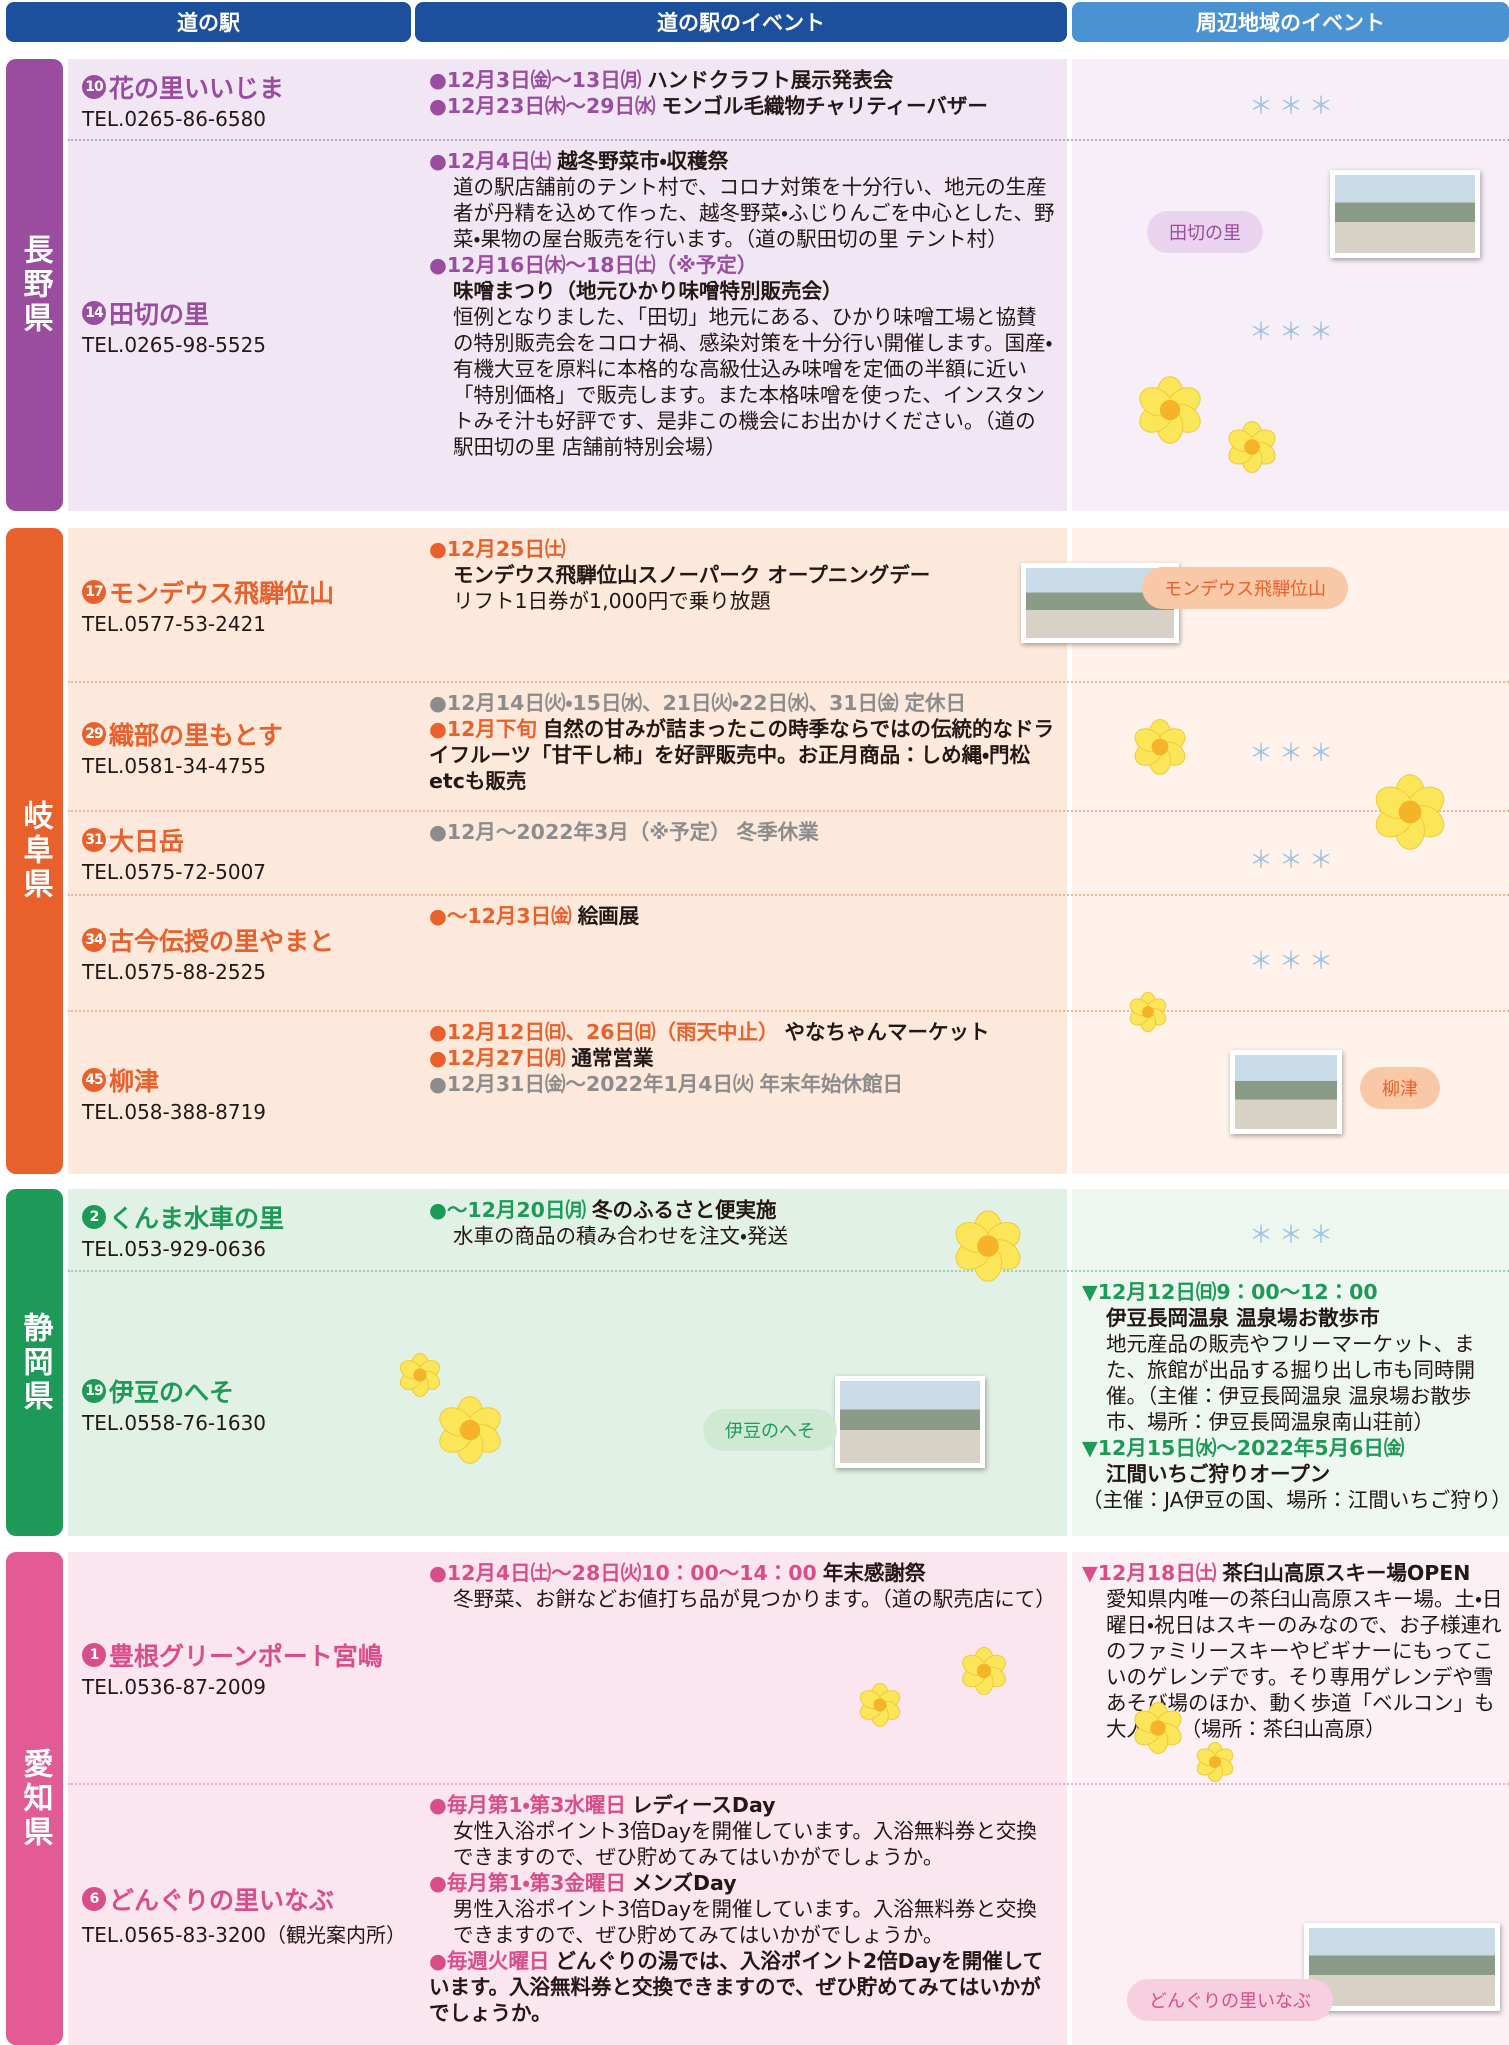  I want to click on station-title: 豊根グリーンポート宮嶋, so click(246, 1656).